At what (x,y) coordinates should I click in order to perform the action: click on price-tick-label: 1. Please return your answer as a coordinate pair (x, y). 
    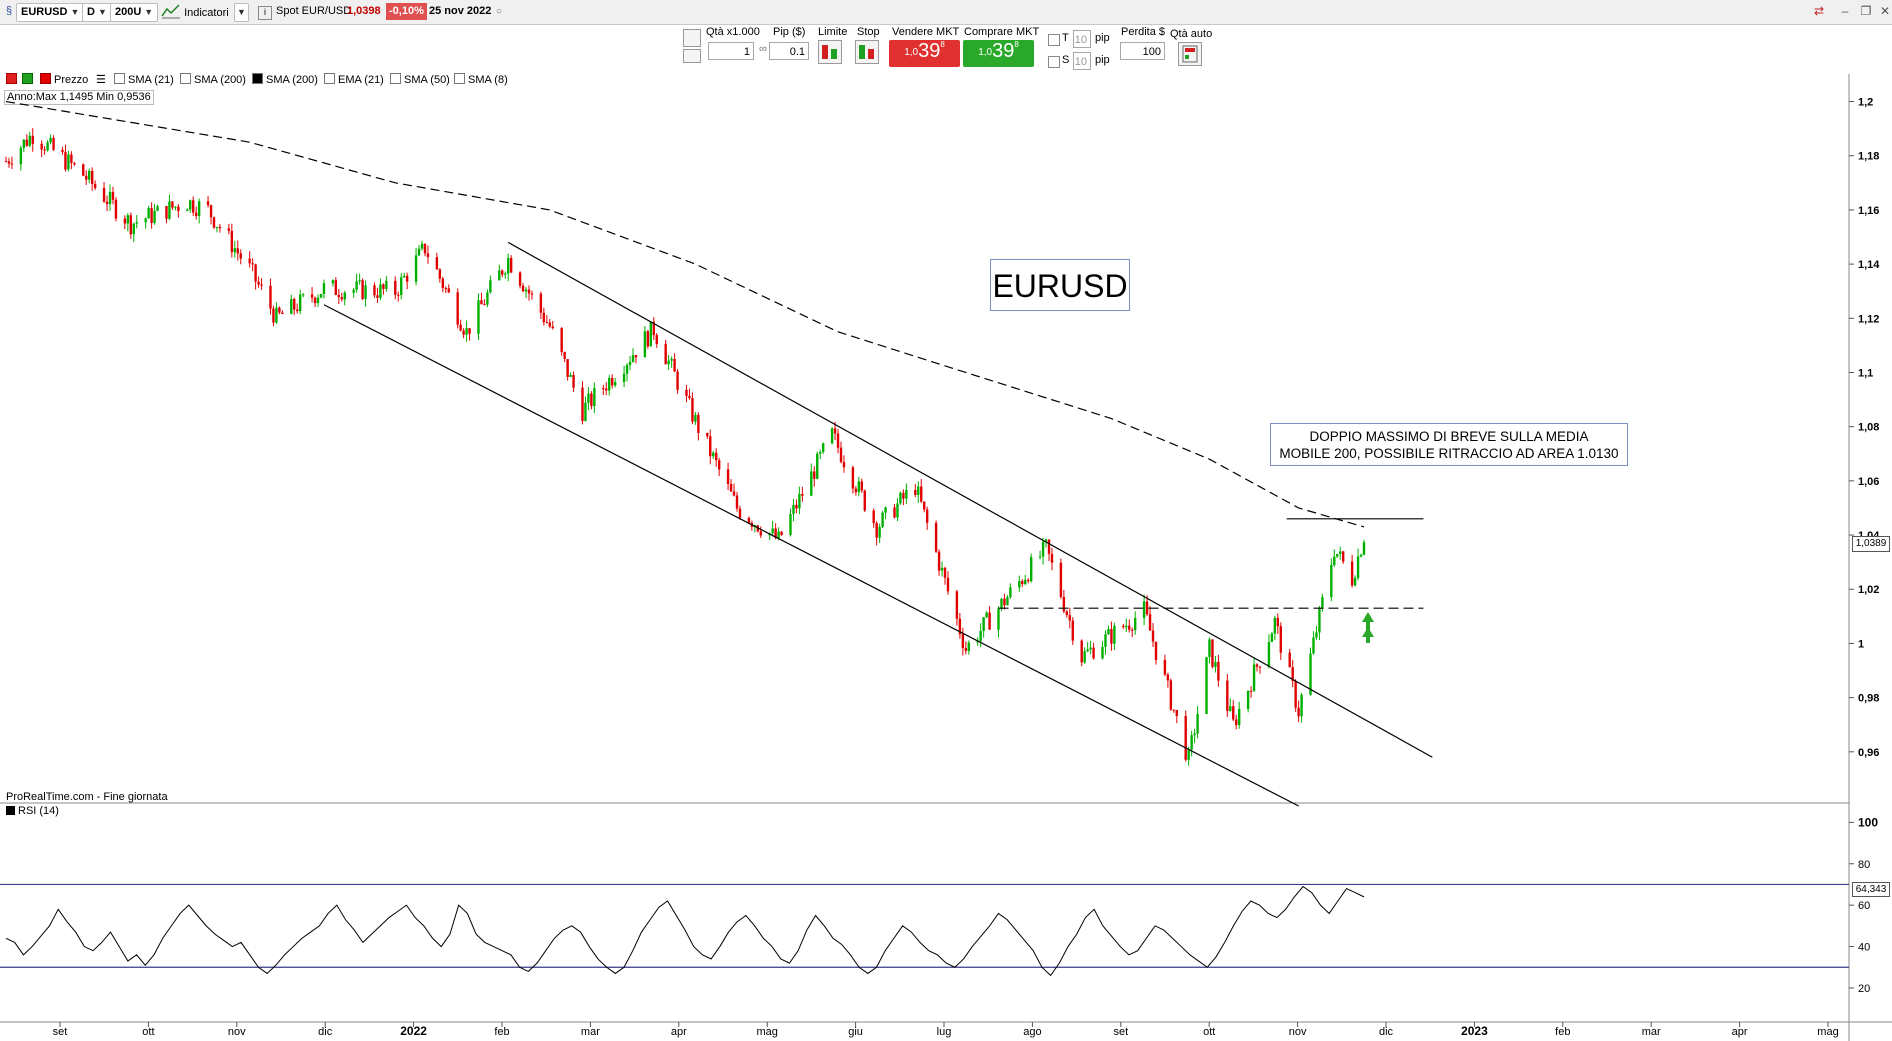
    Looking at the image, I should click on (1861, 644).